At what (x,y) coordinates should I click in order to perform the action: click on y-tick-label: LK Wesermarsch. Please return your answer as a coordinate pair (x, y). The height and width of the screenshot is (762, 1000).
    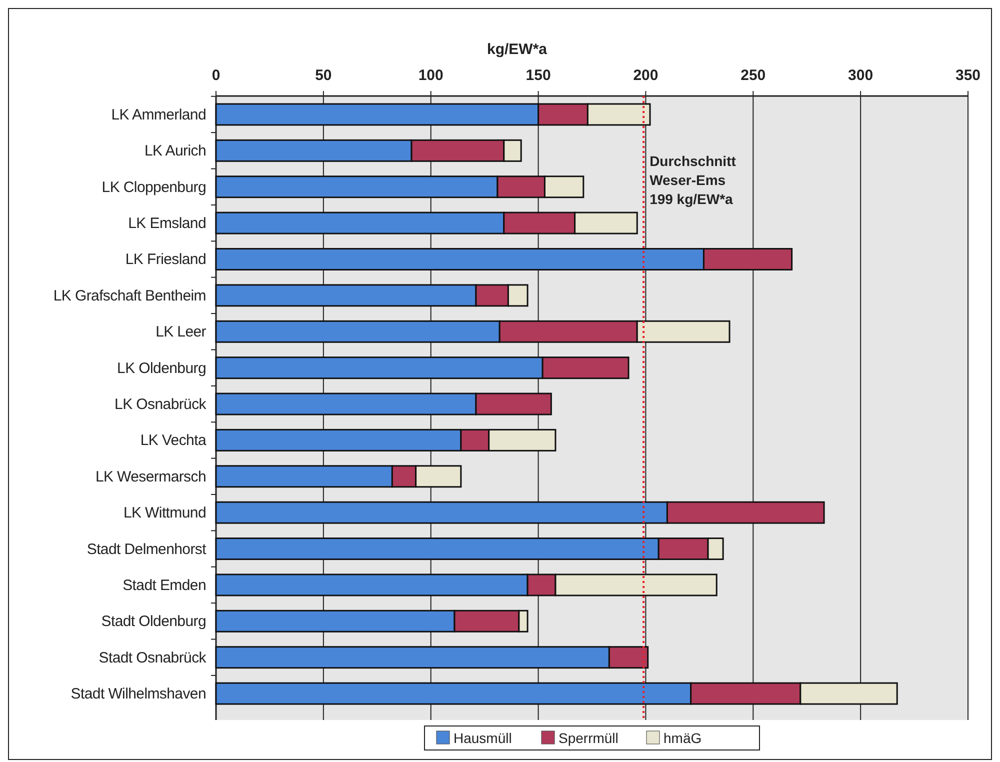
    Looking at the image, I should click on (150, 477).